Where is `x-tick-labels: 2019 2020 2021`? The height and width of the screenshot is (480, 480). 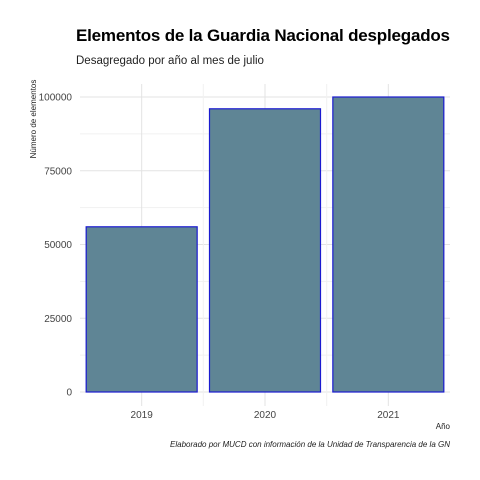
x-tick-labels: 2019 2020 2021 is located at coordinates (265, 415).